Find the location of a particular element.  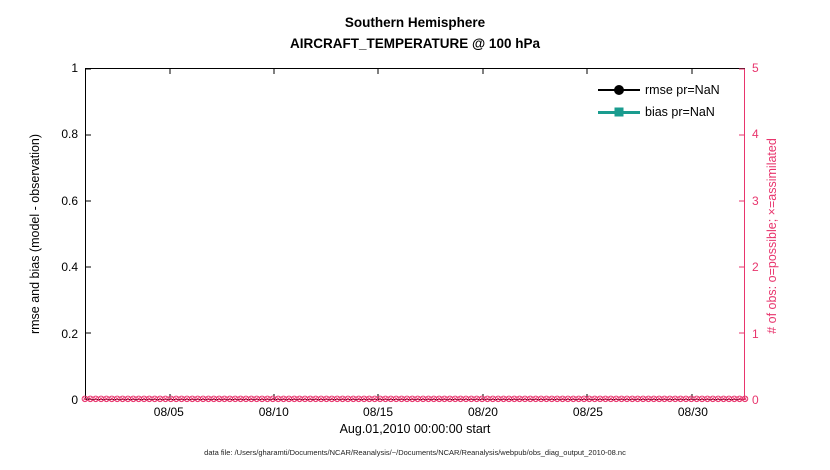

y-axis-left-tick-label: 0.6 is located at coordinates (69, 200).